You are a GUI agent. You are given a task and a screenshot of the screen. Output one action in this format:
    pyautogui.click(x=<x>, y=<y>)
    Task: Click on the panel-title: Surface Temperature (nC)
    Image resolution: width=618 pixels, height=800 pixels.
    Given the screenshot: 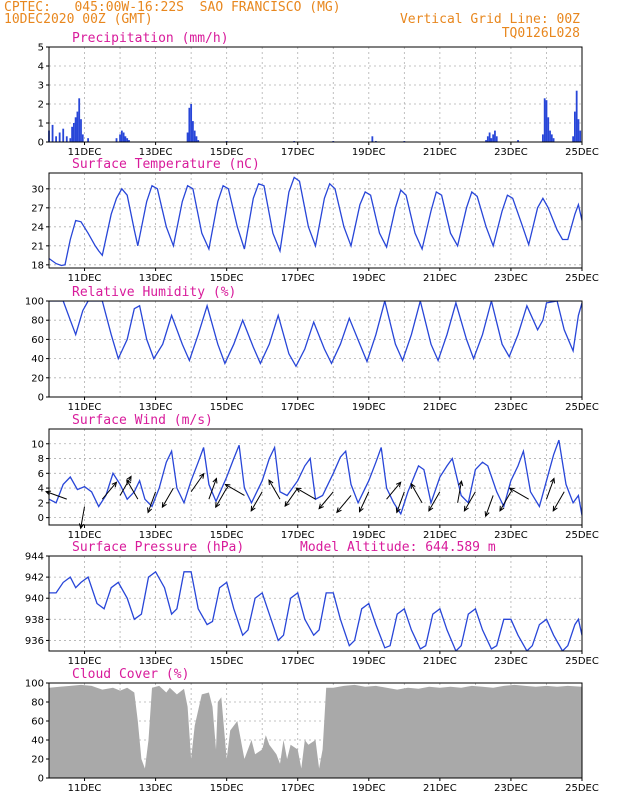 What is the action you would take?
    pyautogui.click(x=166, y=164)
    